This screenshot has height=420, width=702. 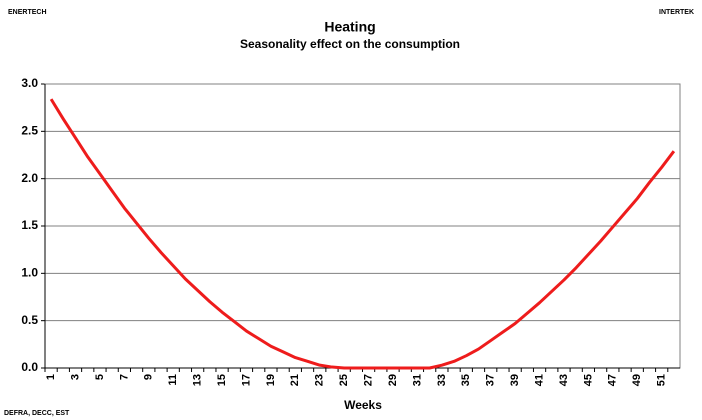 I want to click on y-tick-label: 1.0, so click(x=29, y=273).